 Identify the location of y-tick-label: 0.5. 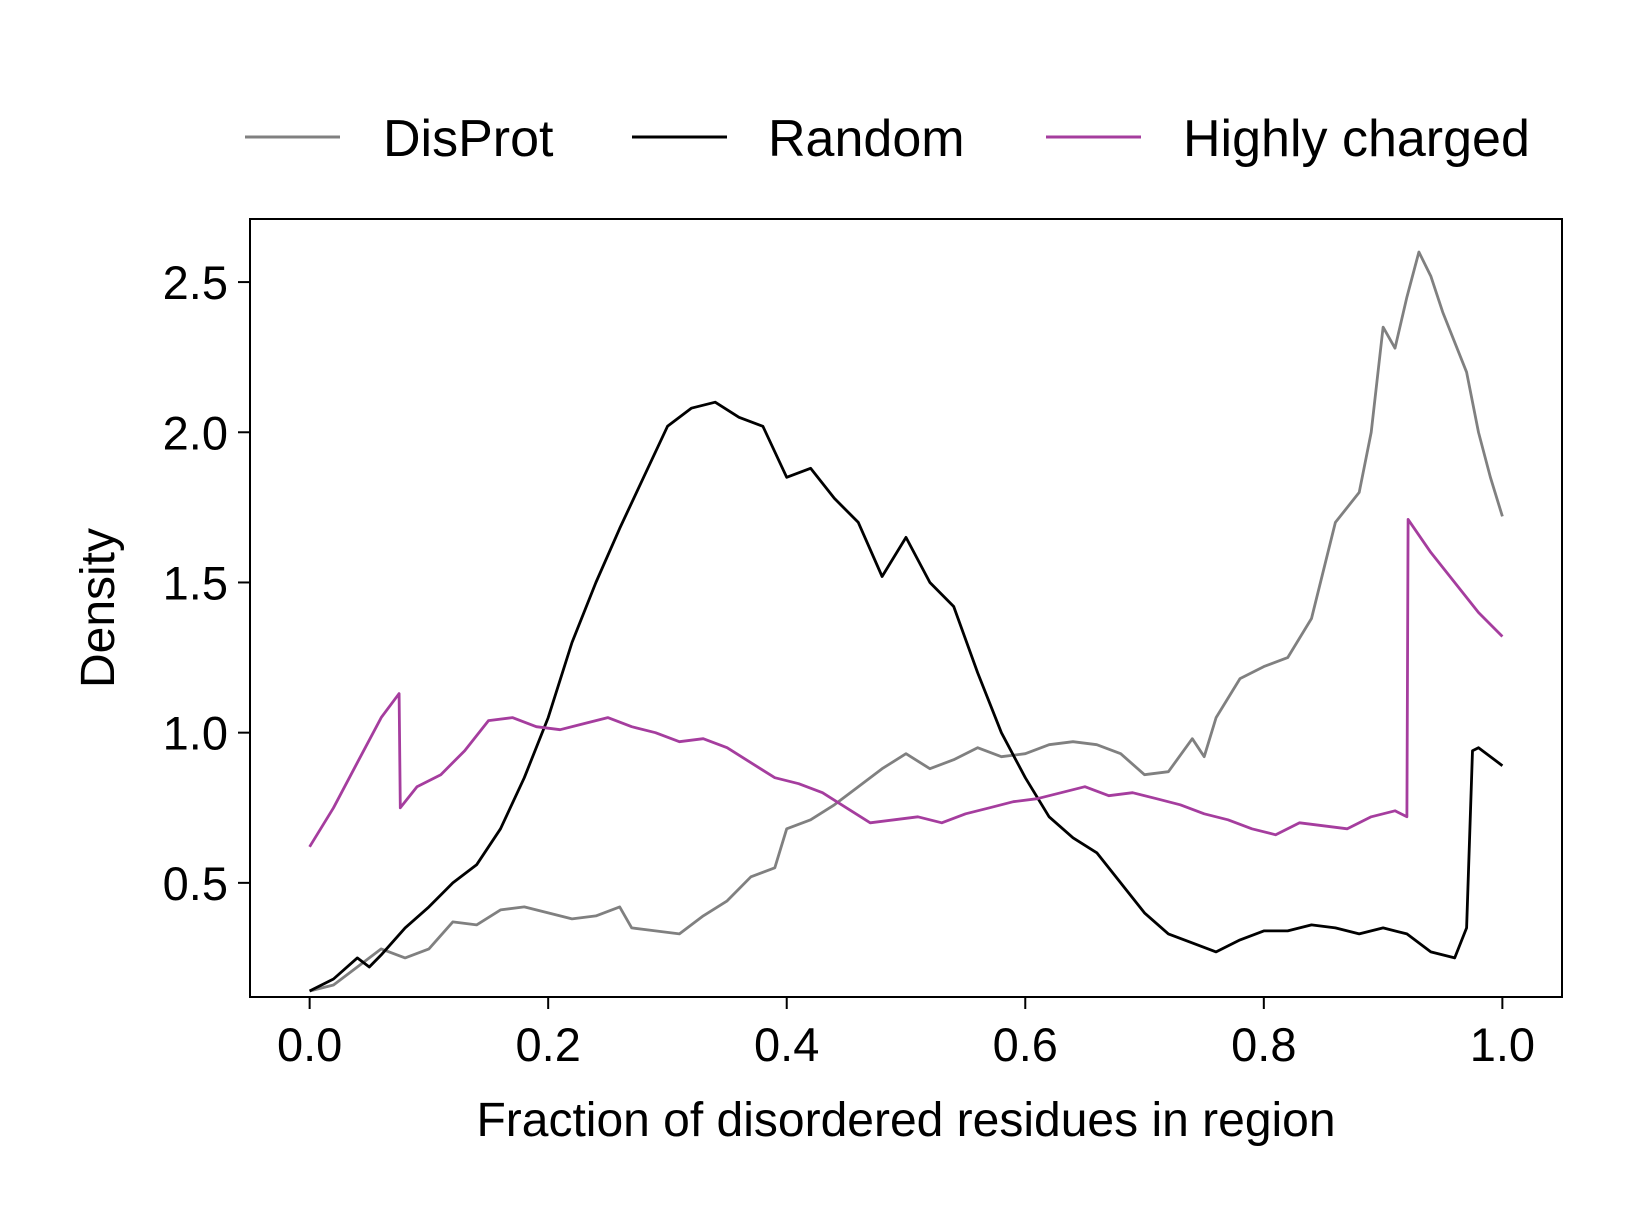
(195, 883).